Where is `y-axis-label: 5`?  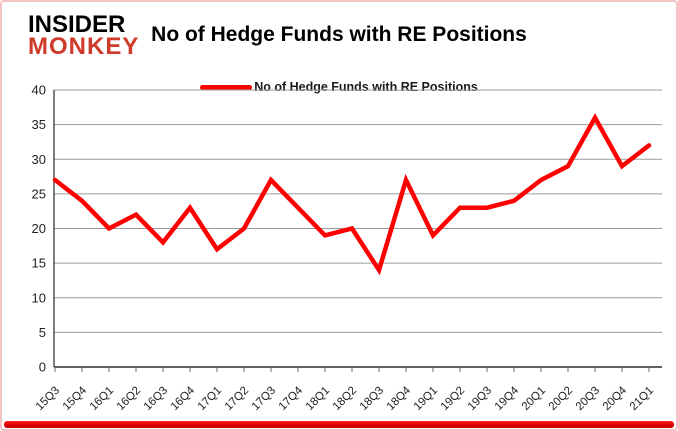 y-axis-label: 5 is located at coordinates (42, 332).